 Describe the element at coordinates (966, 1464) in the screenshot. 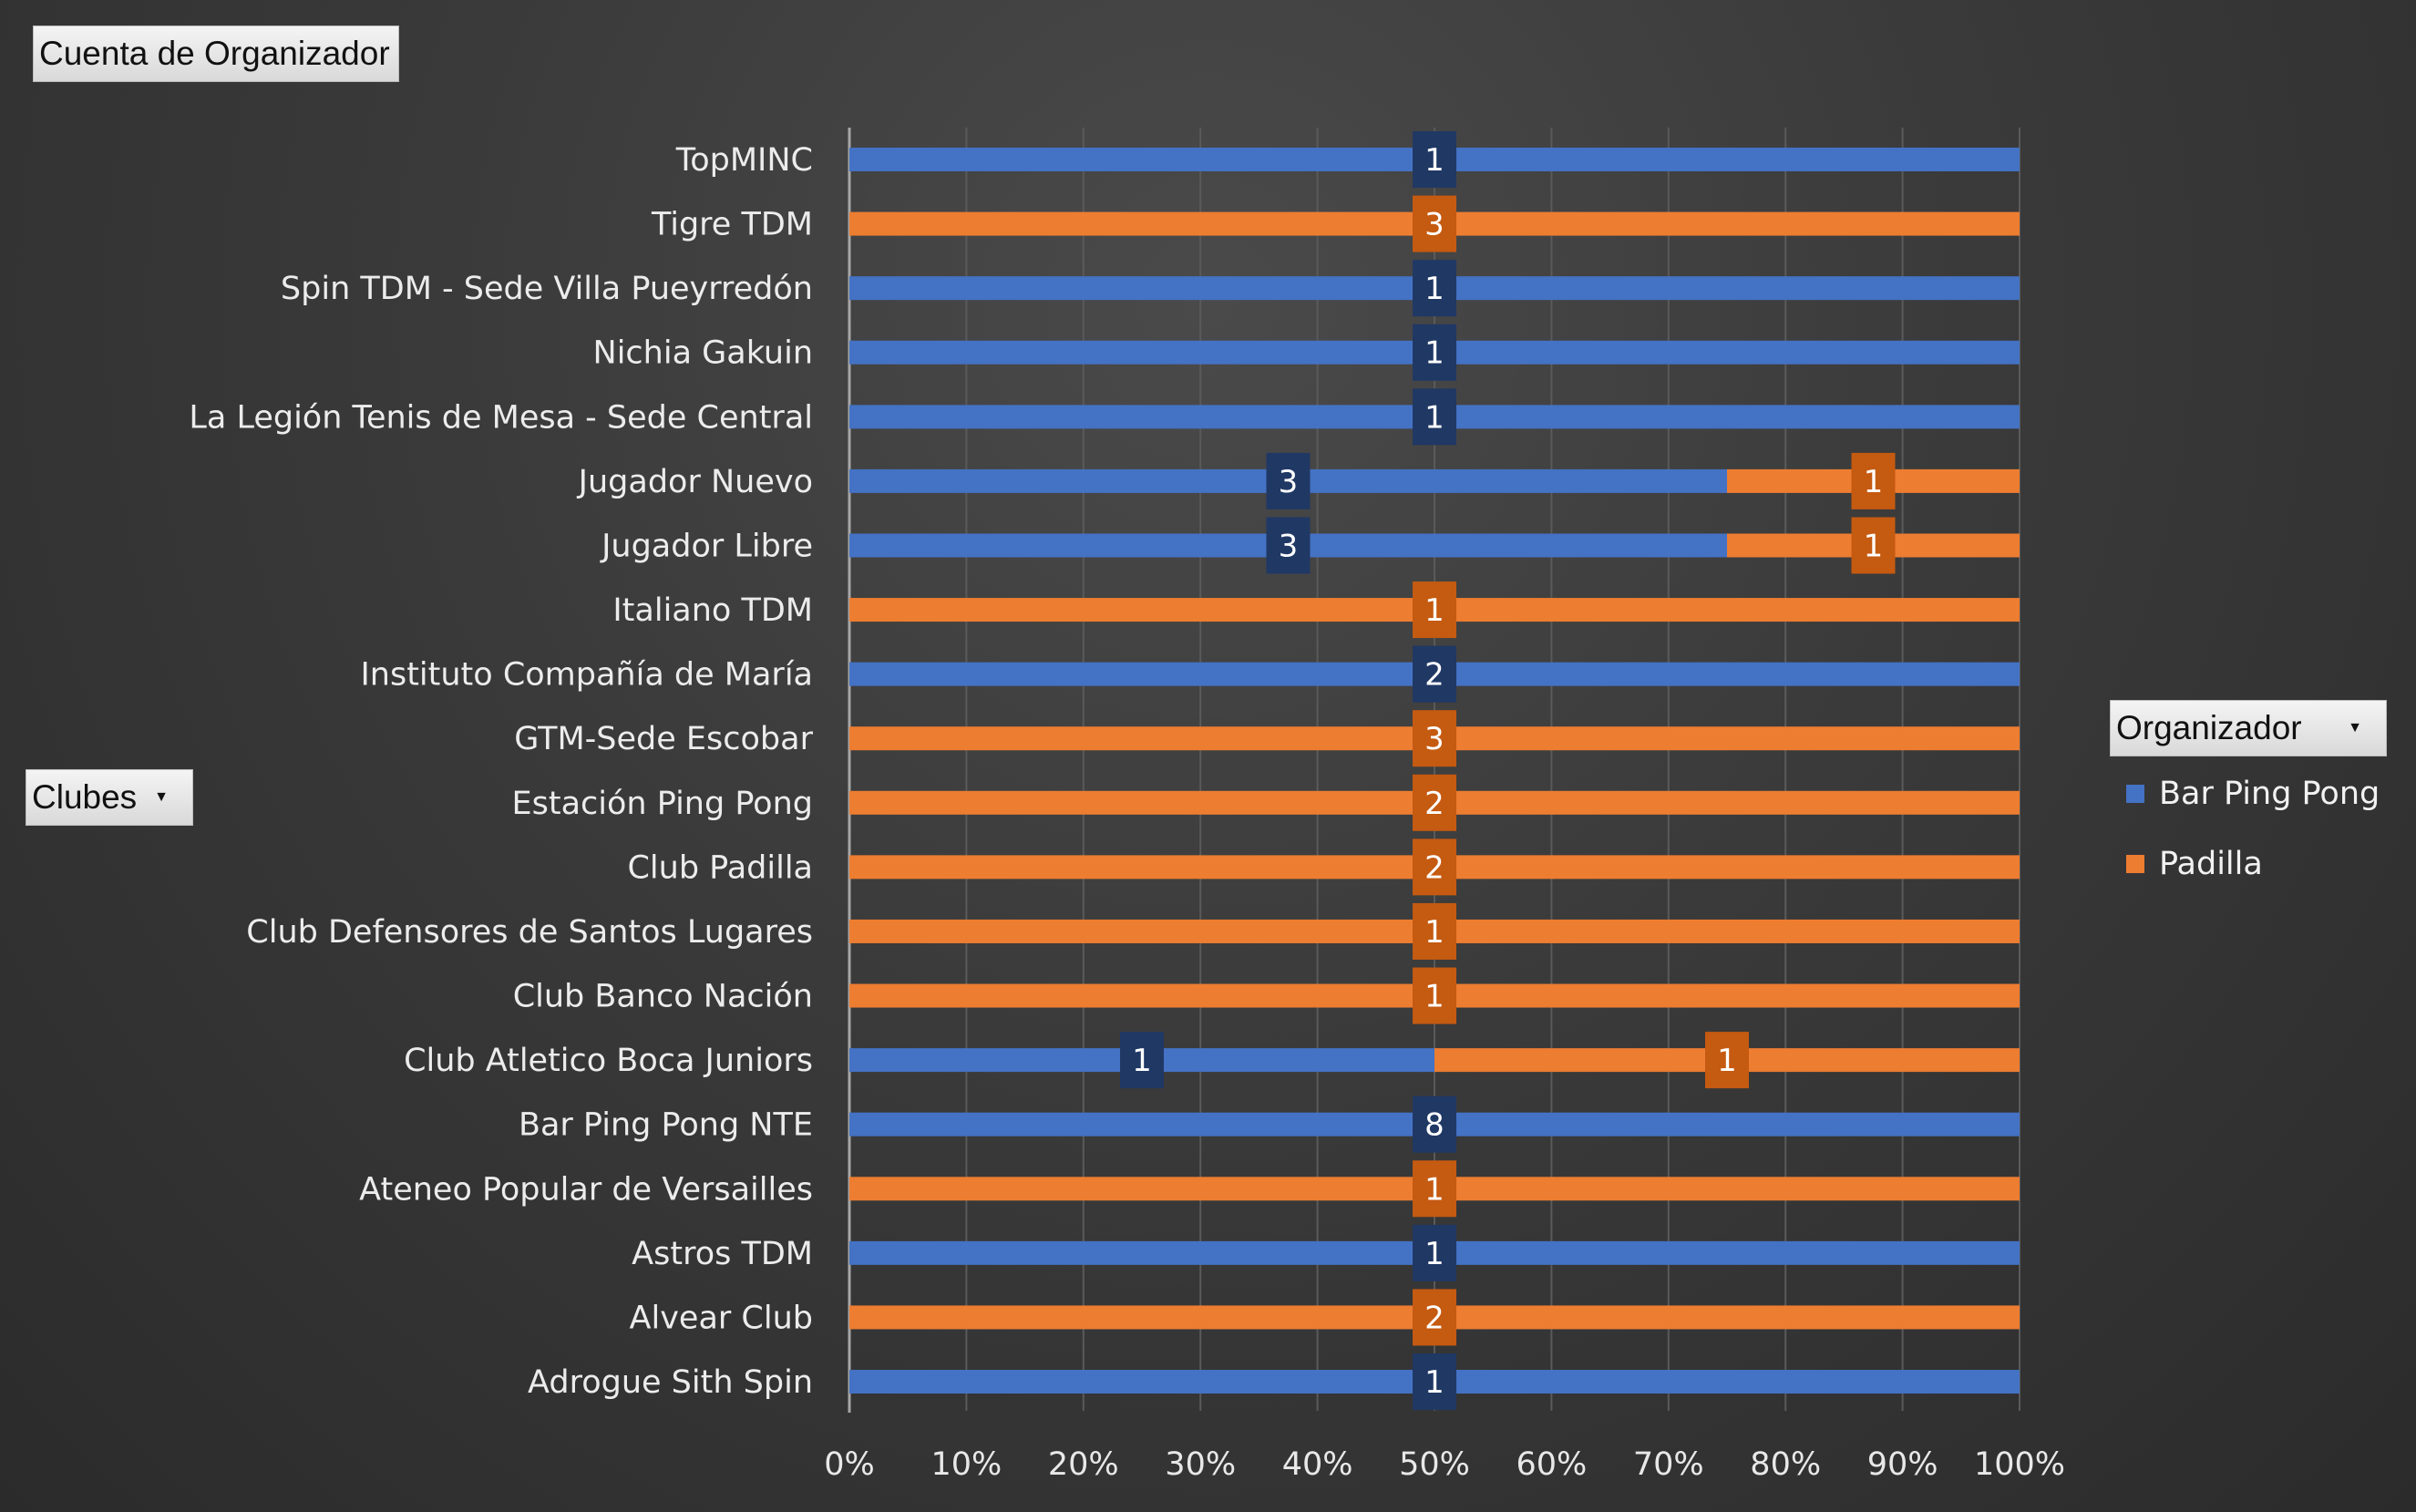

I see `x-tick-label: 10%` at that location.